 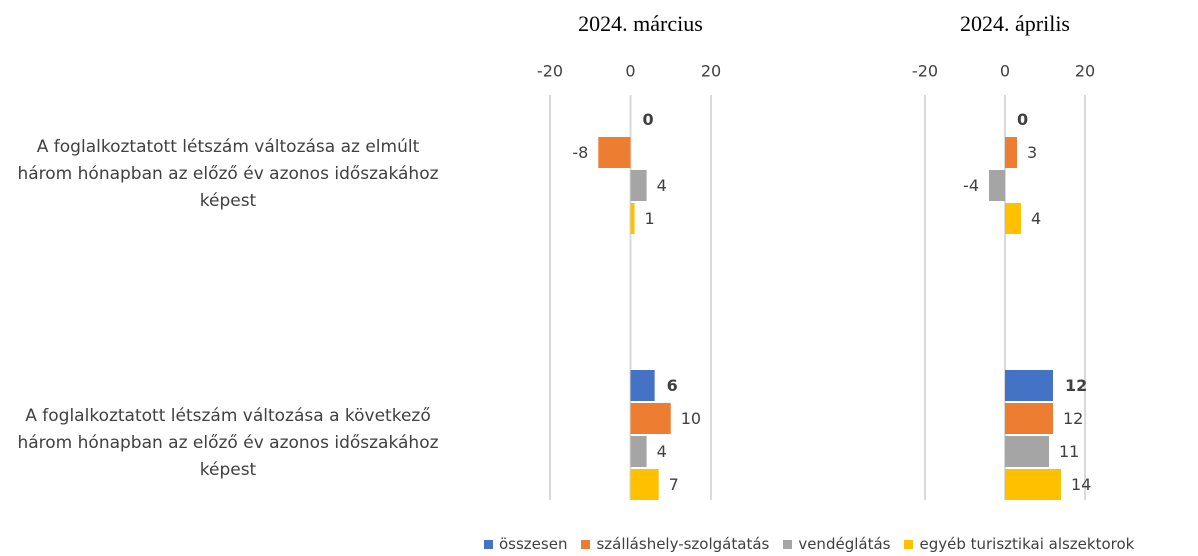 I want to click on legend-item: szálláshely-szolgátatás, so click(x=675, y=544).